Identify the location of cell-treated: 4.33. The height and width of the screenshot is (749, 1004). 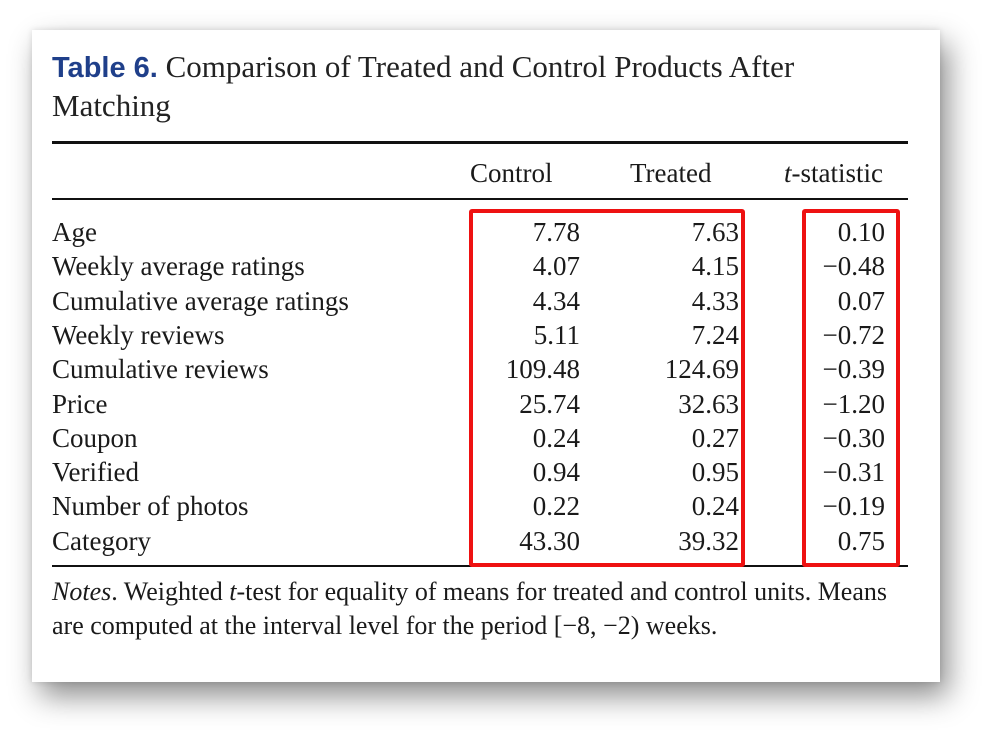
(715, 300).